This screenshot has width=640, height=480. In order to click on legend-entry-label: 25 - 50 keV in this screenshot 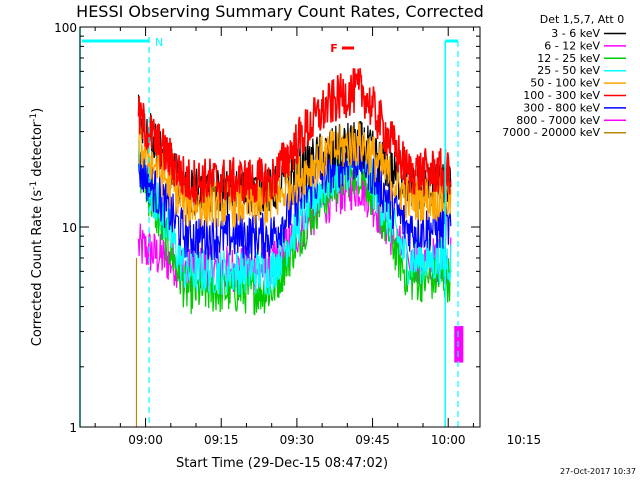, I will do `click(568, 70)`.